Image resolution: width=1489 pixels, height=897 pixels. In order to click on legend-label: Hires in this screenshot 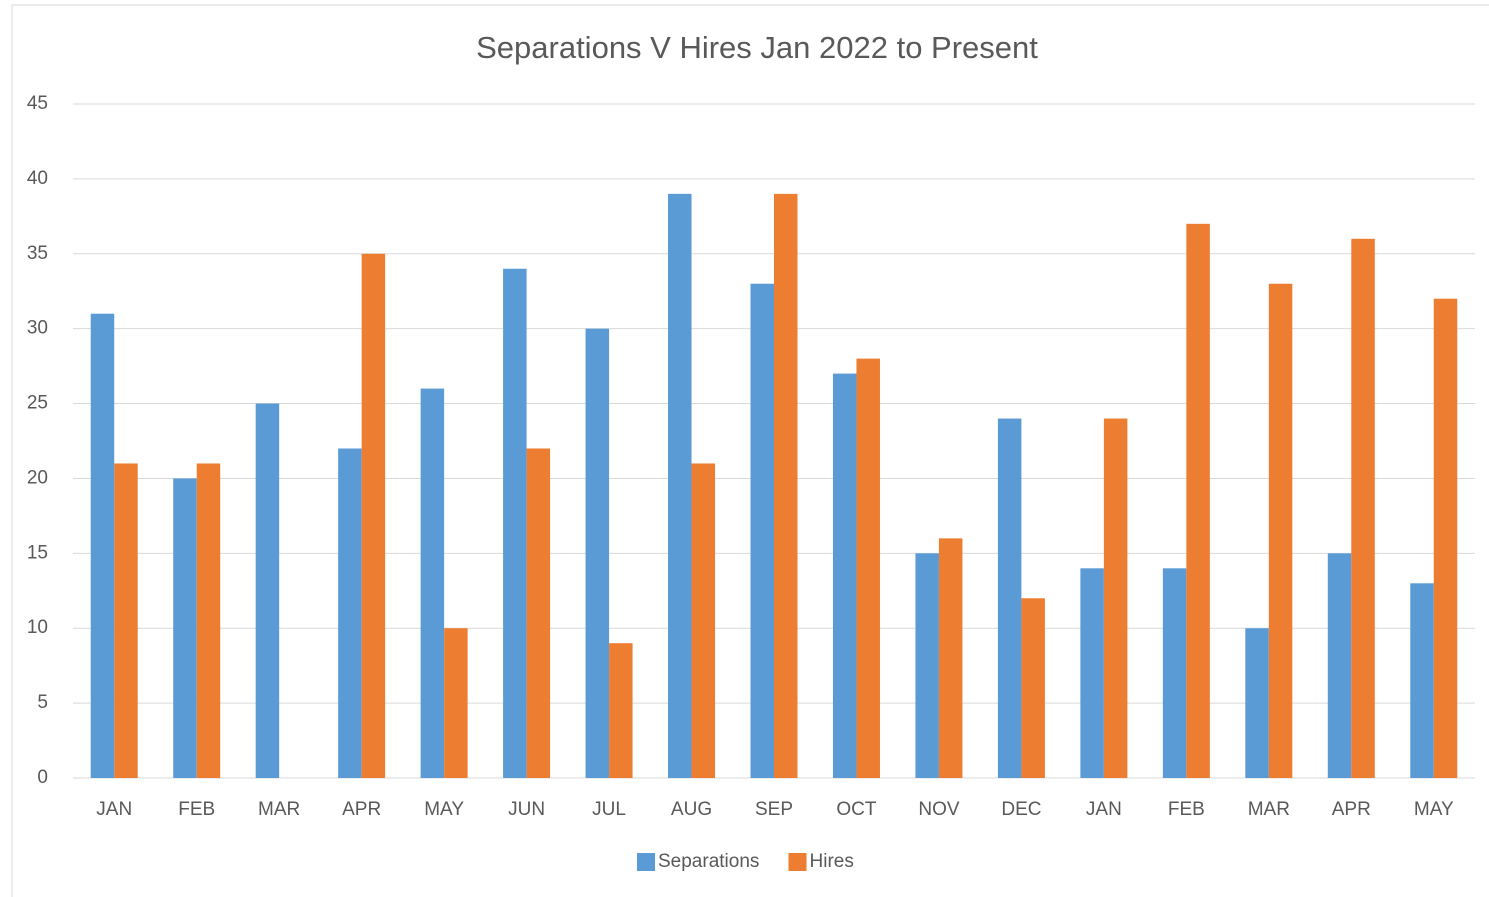, I will do `click(832, 861)`.